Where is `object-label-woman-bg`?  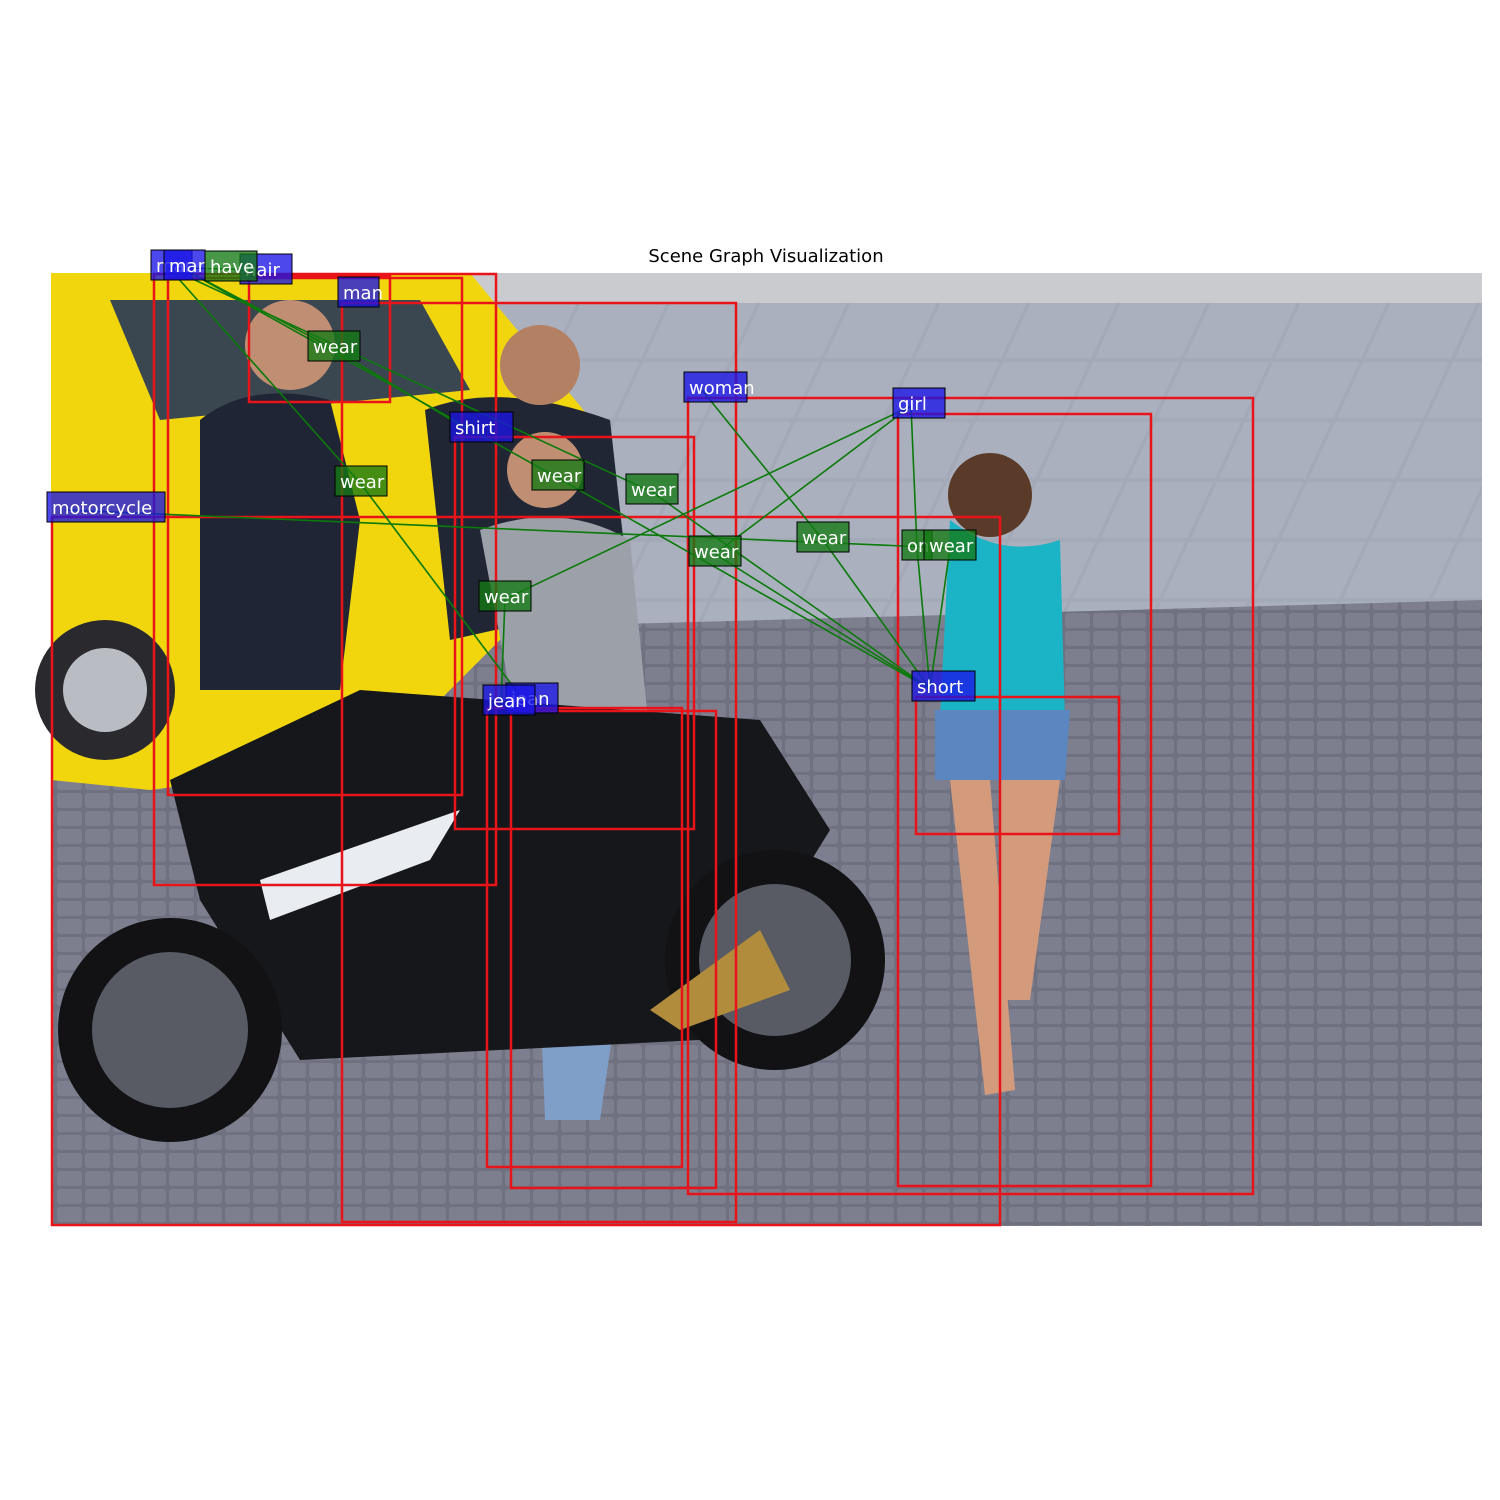 object-label-woman-bg is located at coordinates (715, 387).